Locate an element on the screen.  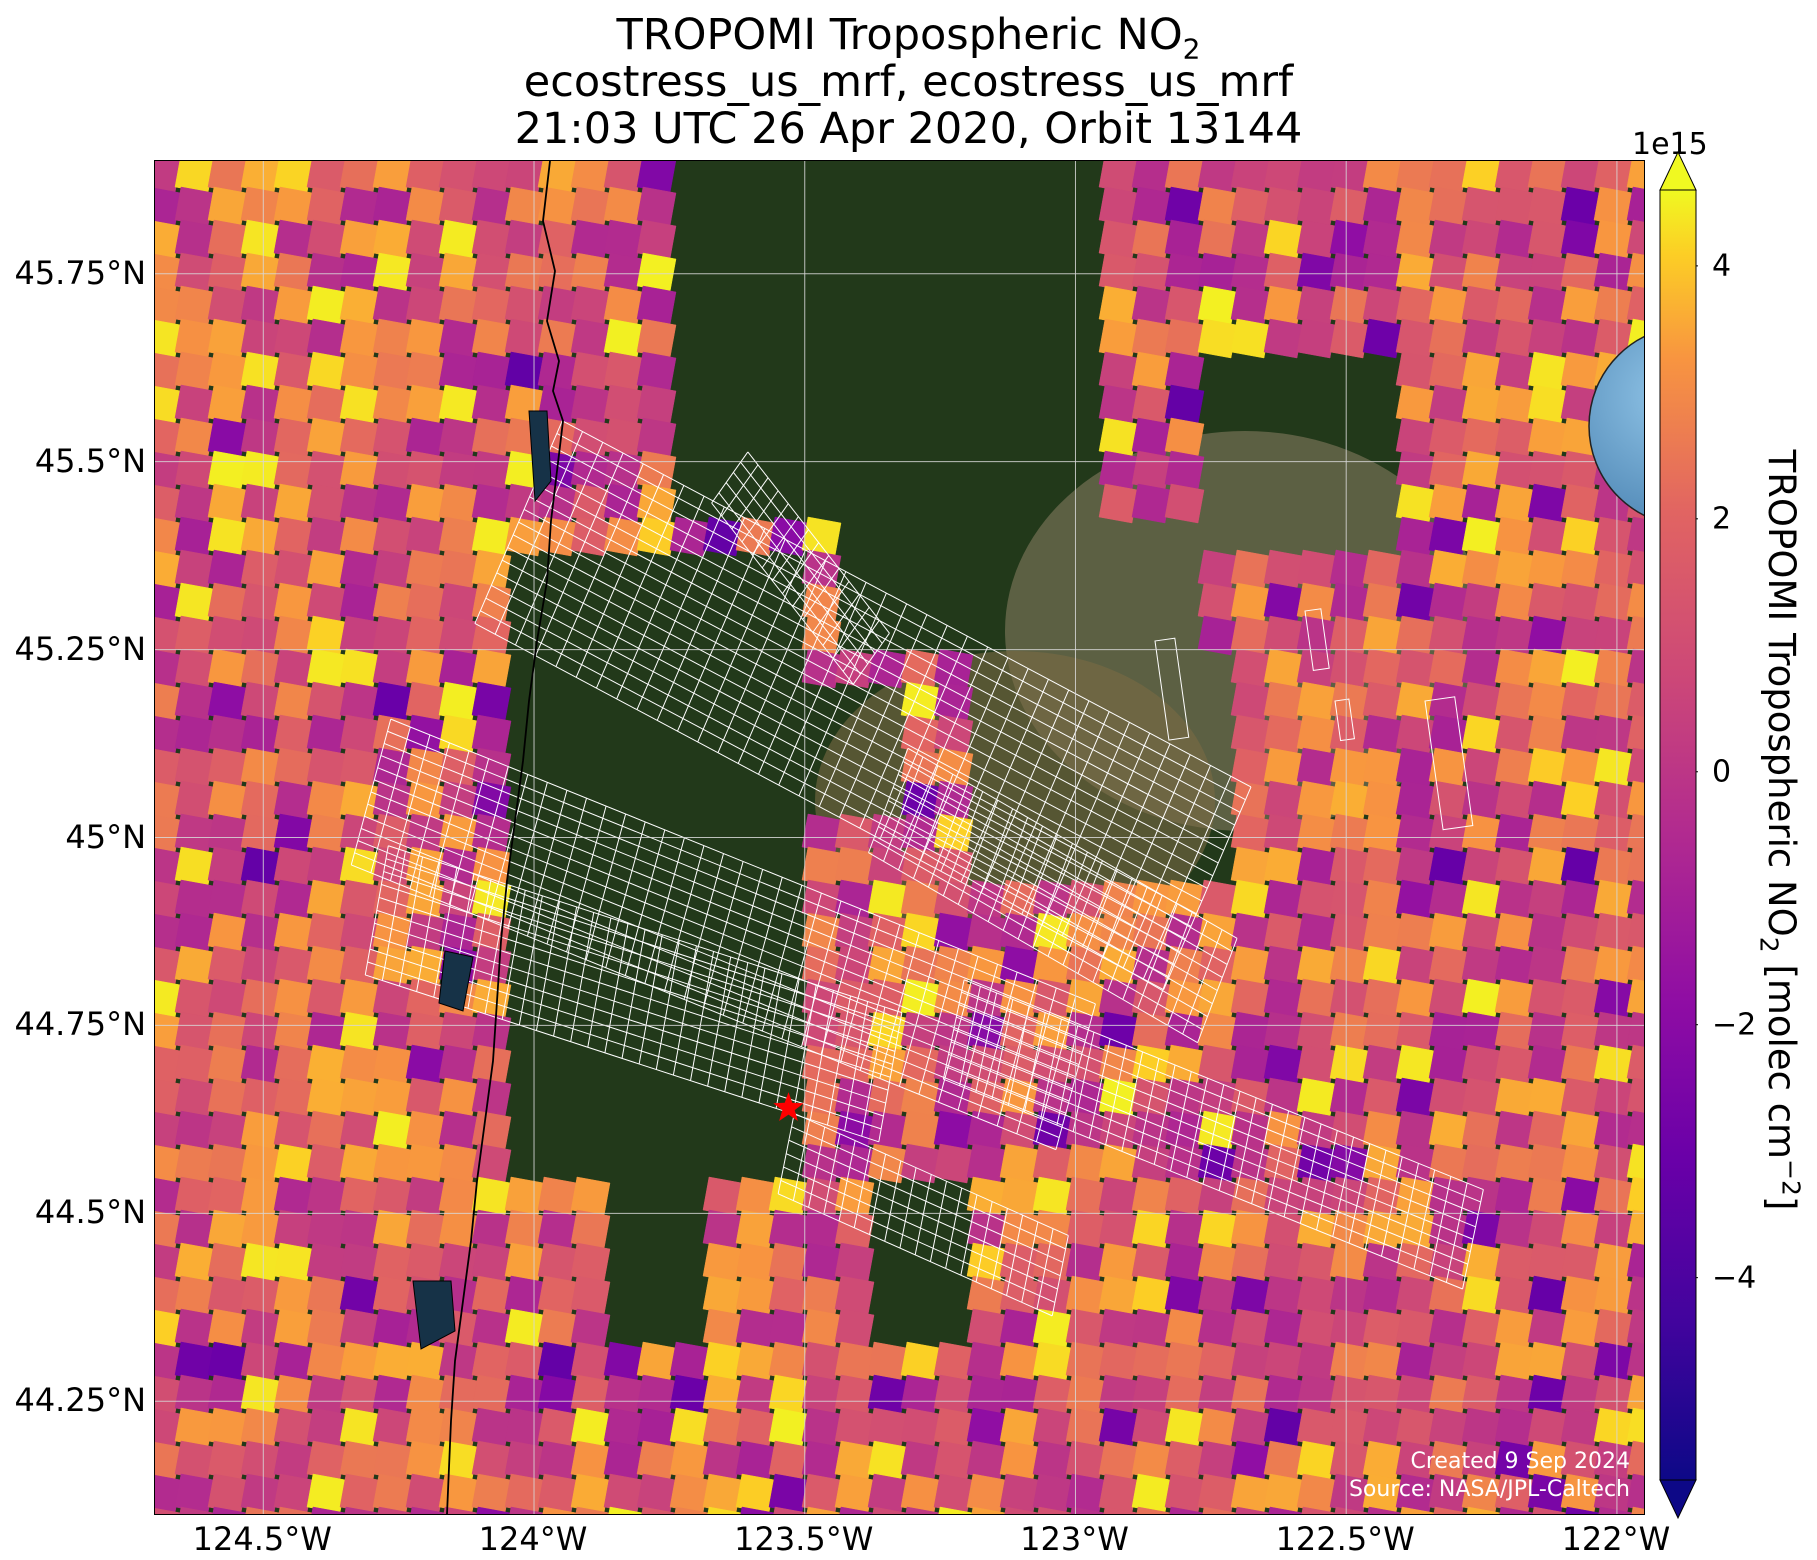
globe-locator-inset is located at coordinates (1615, 426).